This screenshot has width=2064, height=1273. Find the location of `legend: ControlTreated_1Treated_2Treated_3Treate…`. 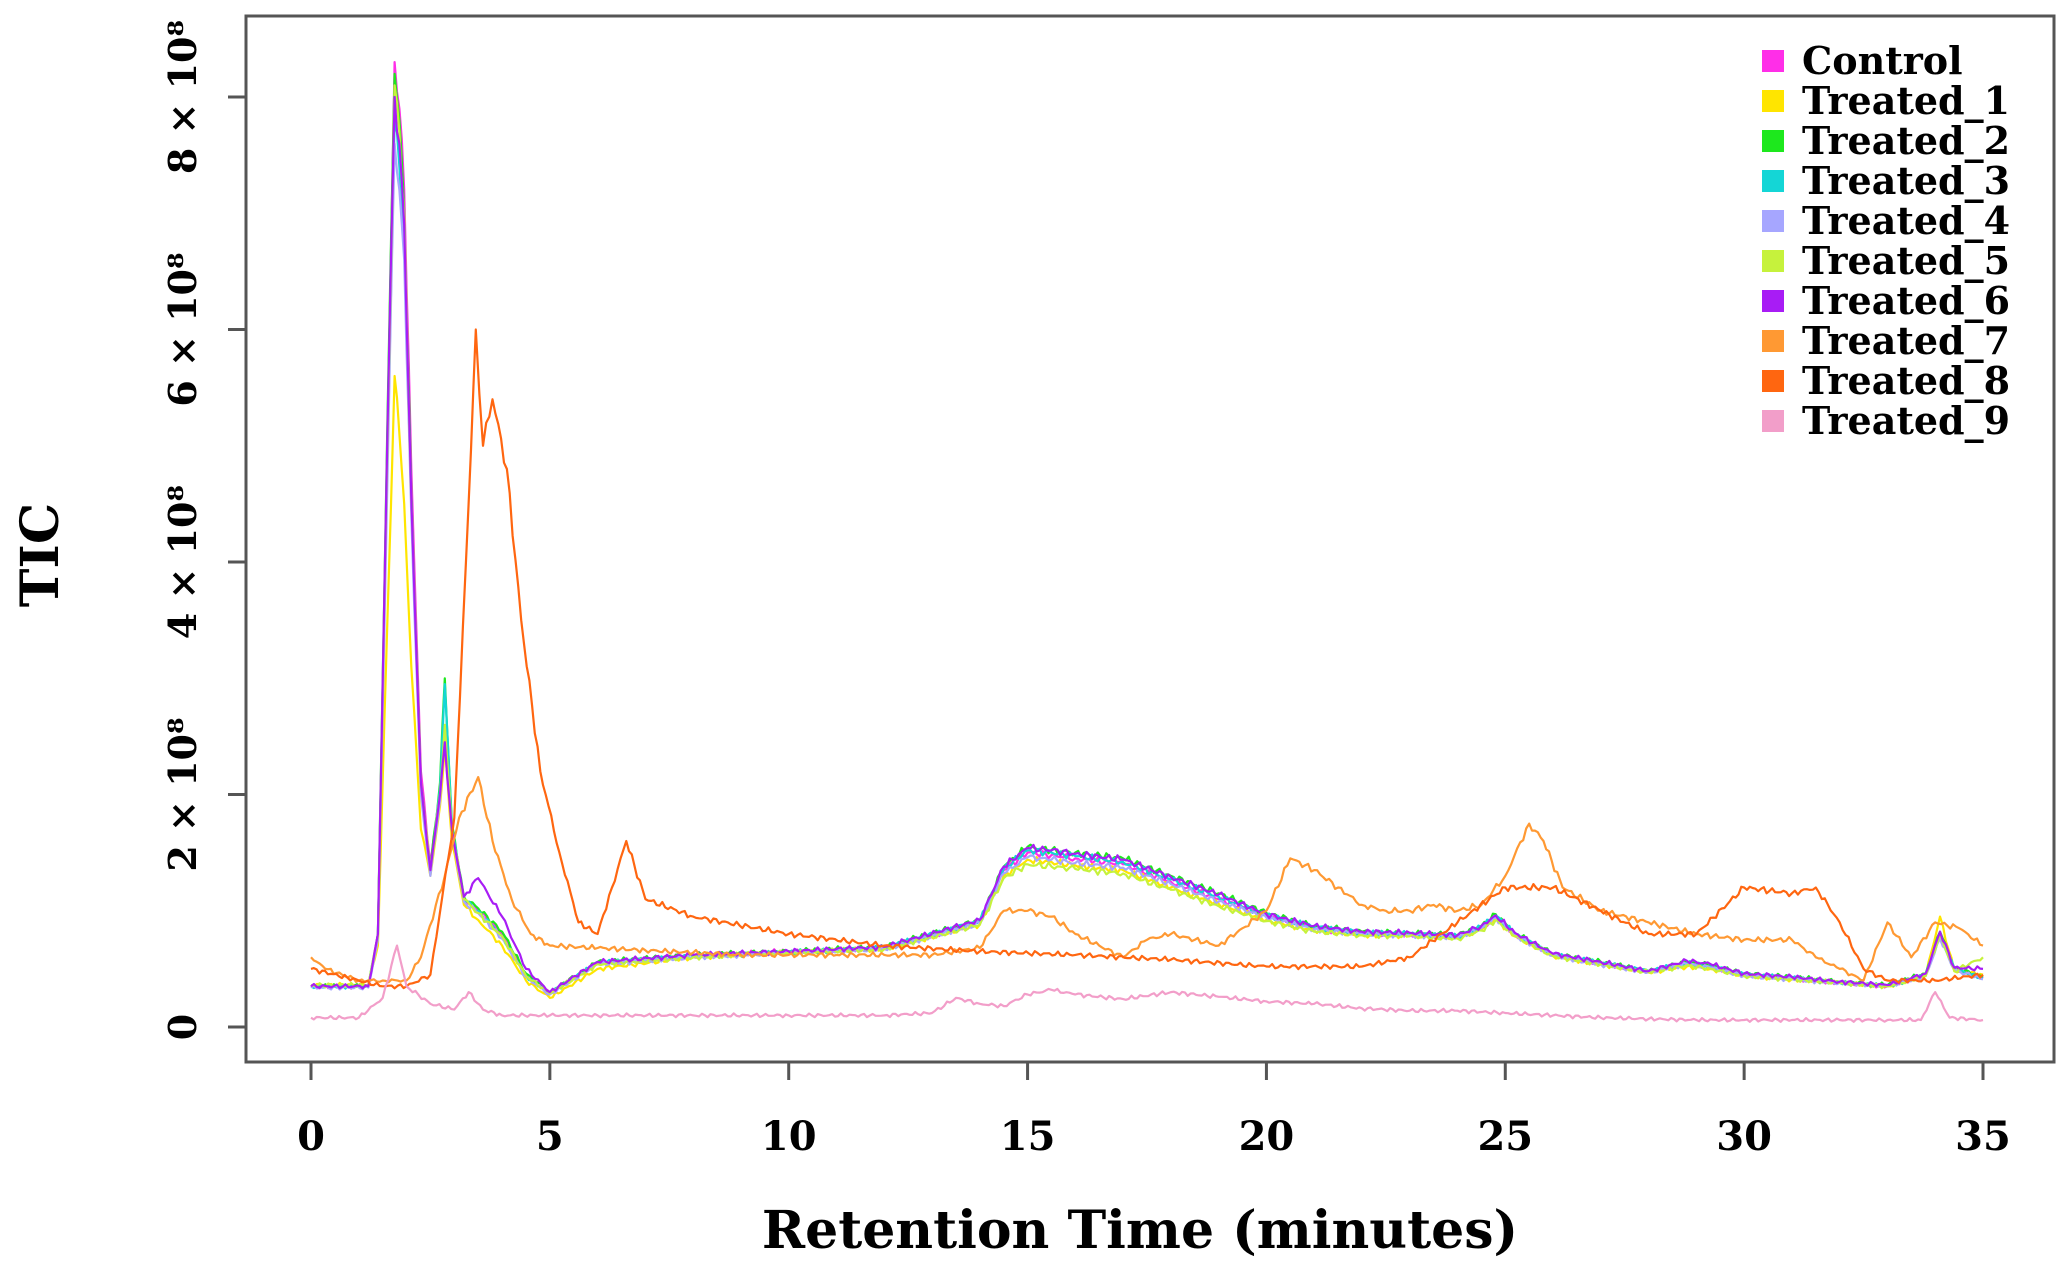

legend: ControlTreated_1Treated_2Treated_3Treate… is located at coordinates (1886, 240).